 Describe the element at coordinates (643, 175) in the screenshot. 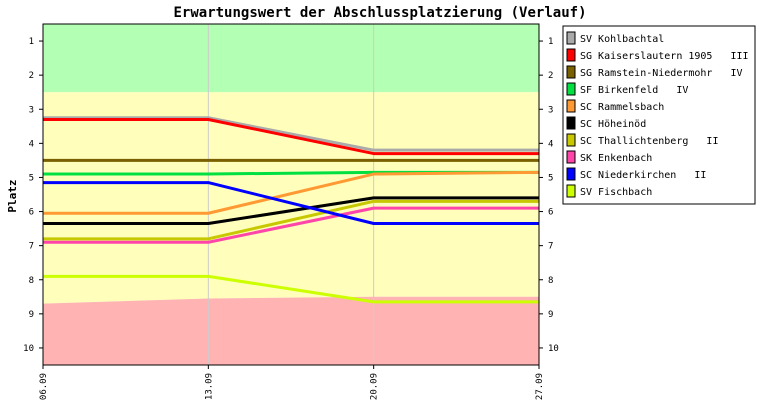

I see `legend-entry: SC Niederkirchen II` at that location.